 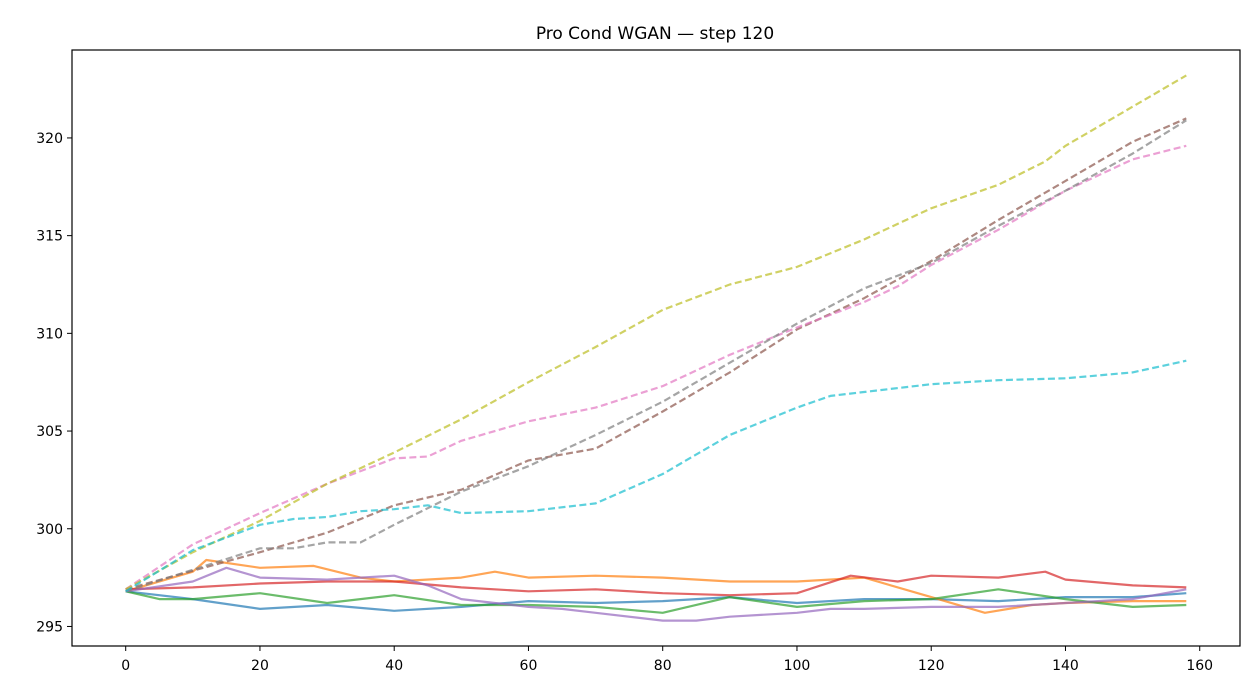 What do you see at coordinates (797, 666) in the screenshot?
I see `x-tick-label: 100` at bounding box center [797, 666].